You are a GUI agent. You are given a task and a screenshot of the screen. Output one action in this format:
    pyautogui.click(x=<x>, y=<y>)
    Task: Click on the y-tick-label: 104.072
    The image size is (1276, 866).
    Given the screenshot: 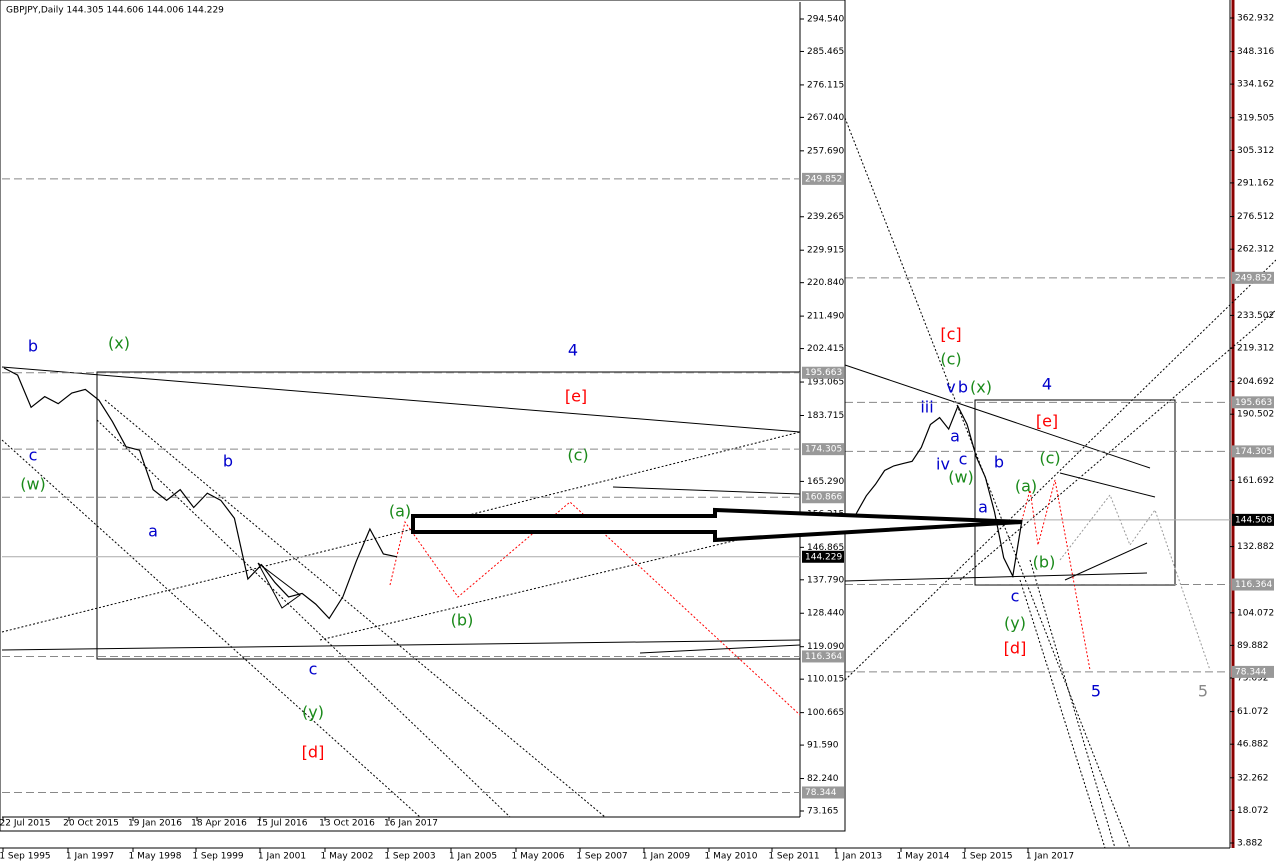 What is the action you would take?
    pyautogui.click(x=1255, y=613)
    